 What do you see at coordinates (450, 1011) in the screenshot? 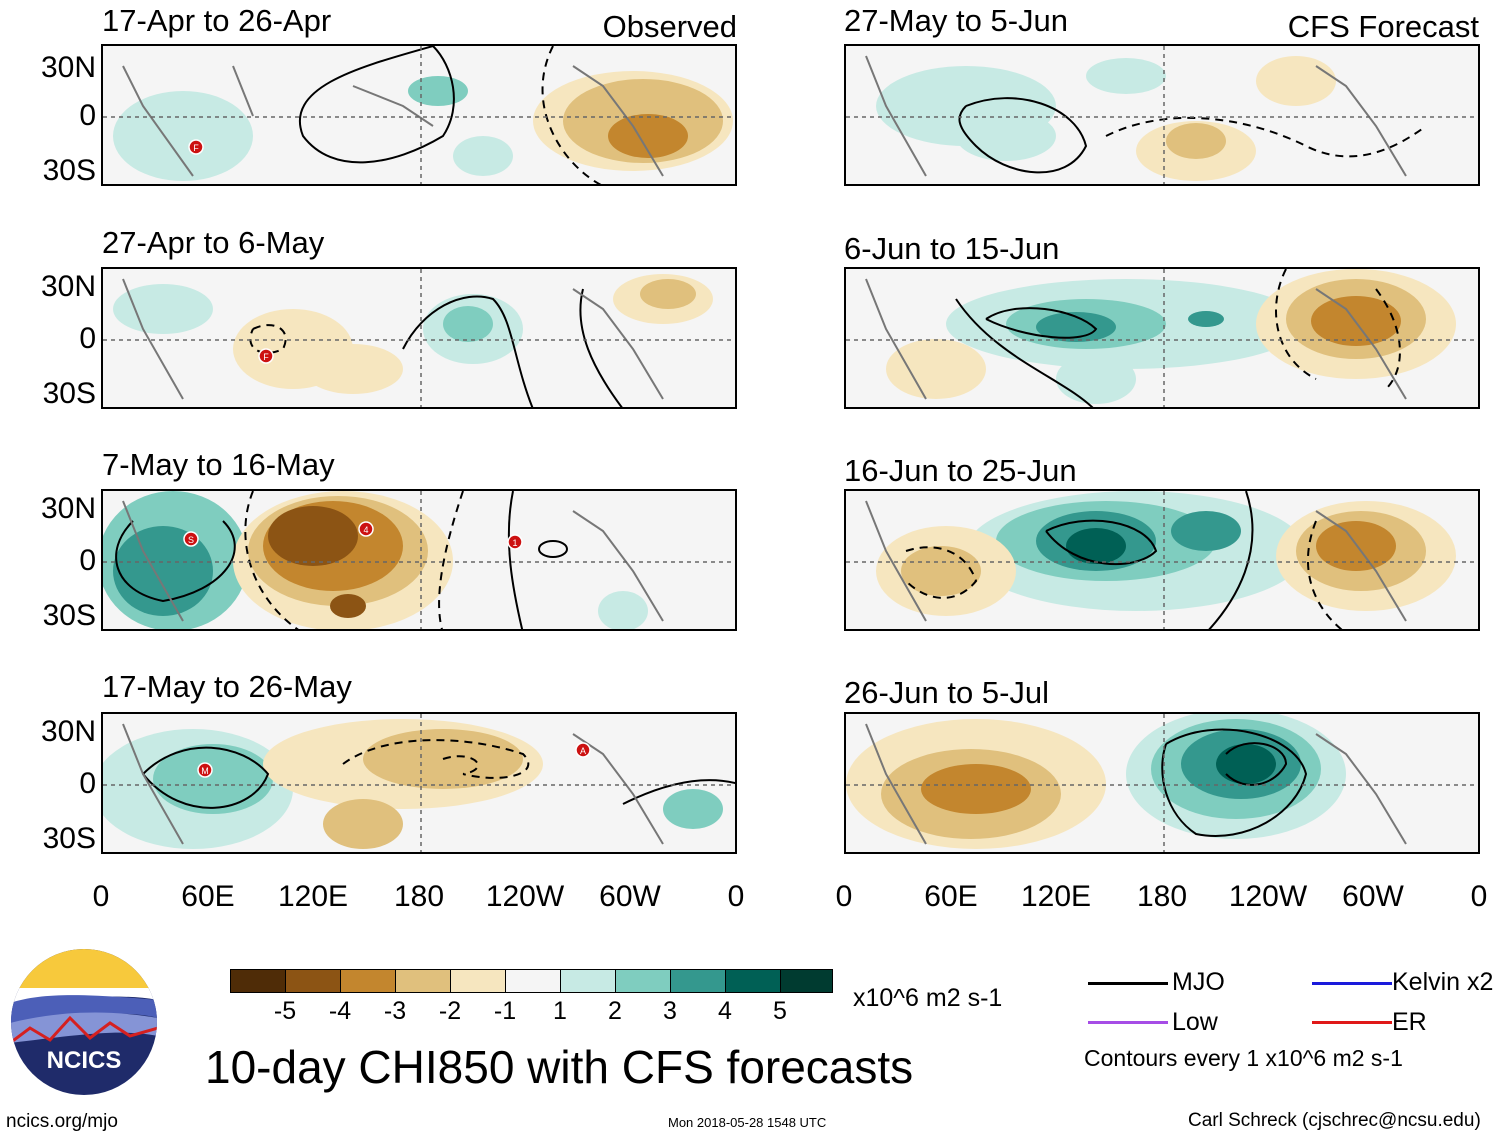
I see `colorbar-label: -2` at bounding box center [450, 1011].